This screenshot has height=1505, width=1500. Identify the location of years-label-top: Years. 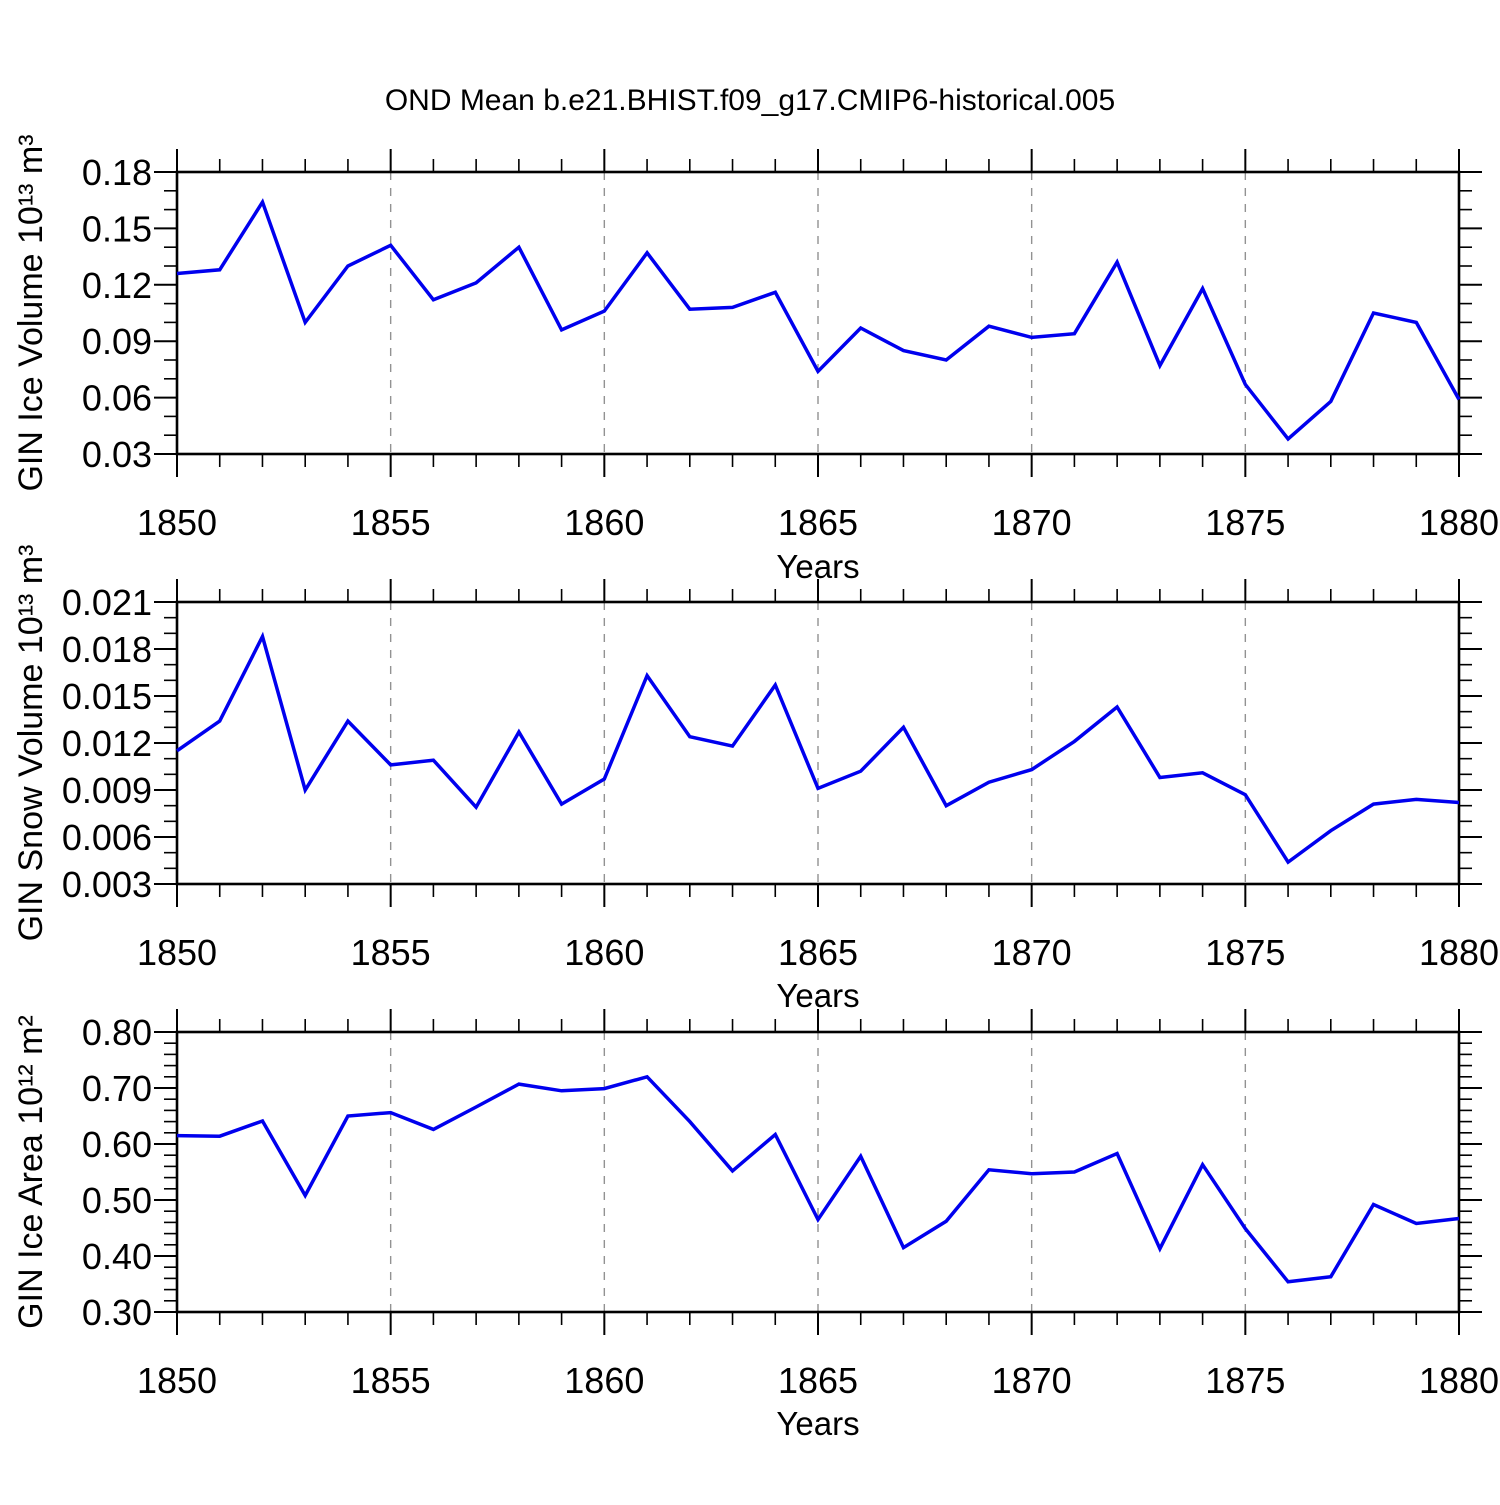
(817, 566).